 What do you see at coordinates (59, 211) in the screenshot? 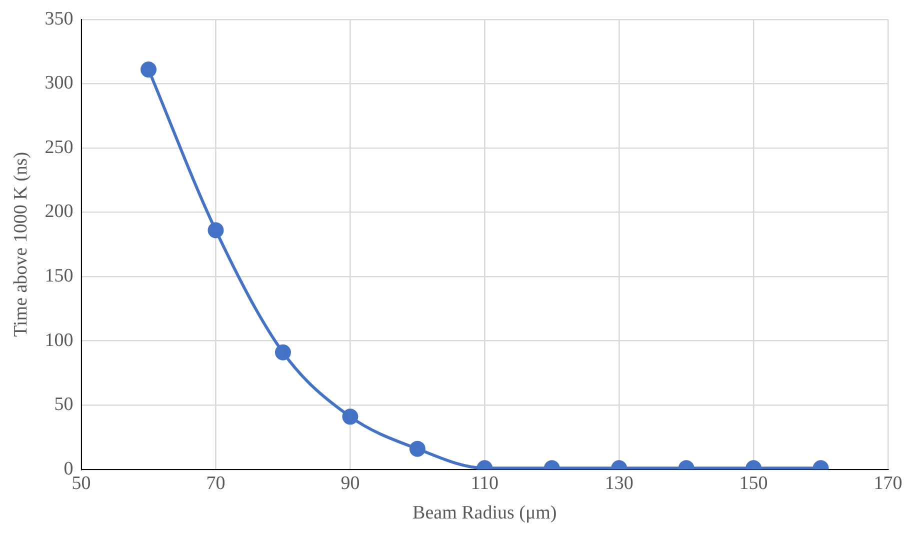
I see `y-tick-label: 200` at bounding box center [59, 211].